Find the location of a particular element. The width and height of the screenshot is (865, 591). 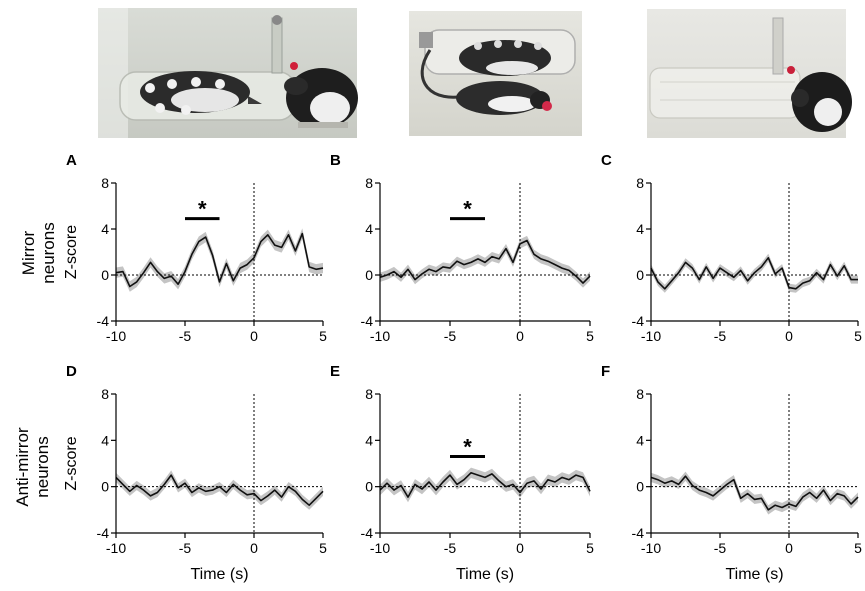

y-tick-label-E: -4 is located at coordinates (367, 533).